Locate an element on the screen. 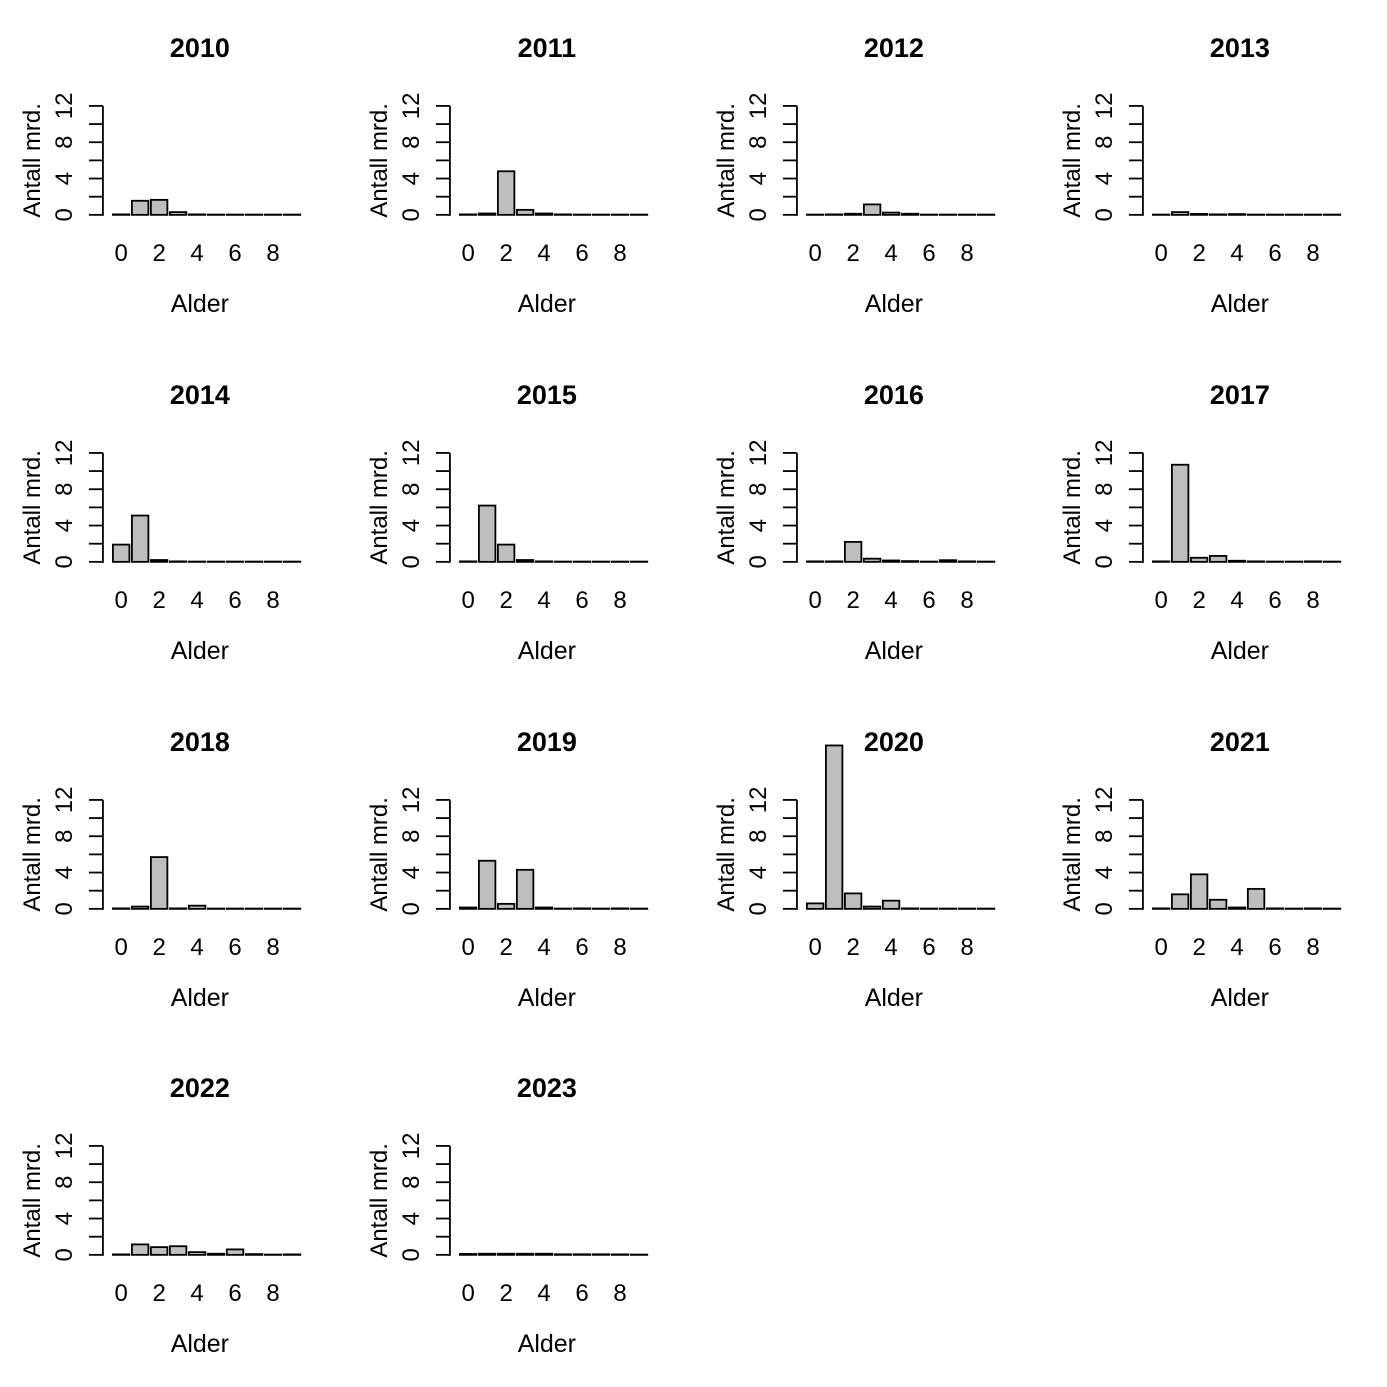  chart-panel-2018: 2018 0 4 8 12 Antall mrd. 0 2 4 6 8 Alder is located at coordinates (173, 867).